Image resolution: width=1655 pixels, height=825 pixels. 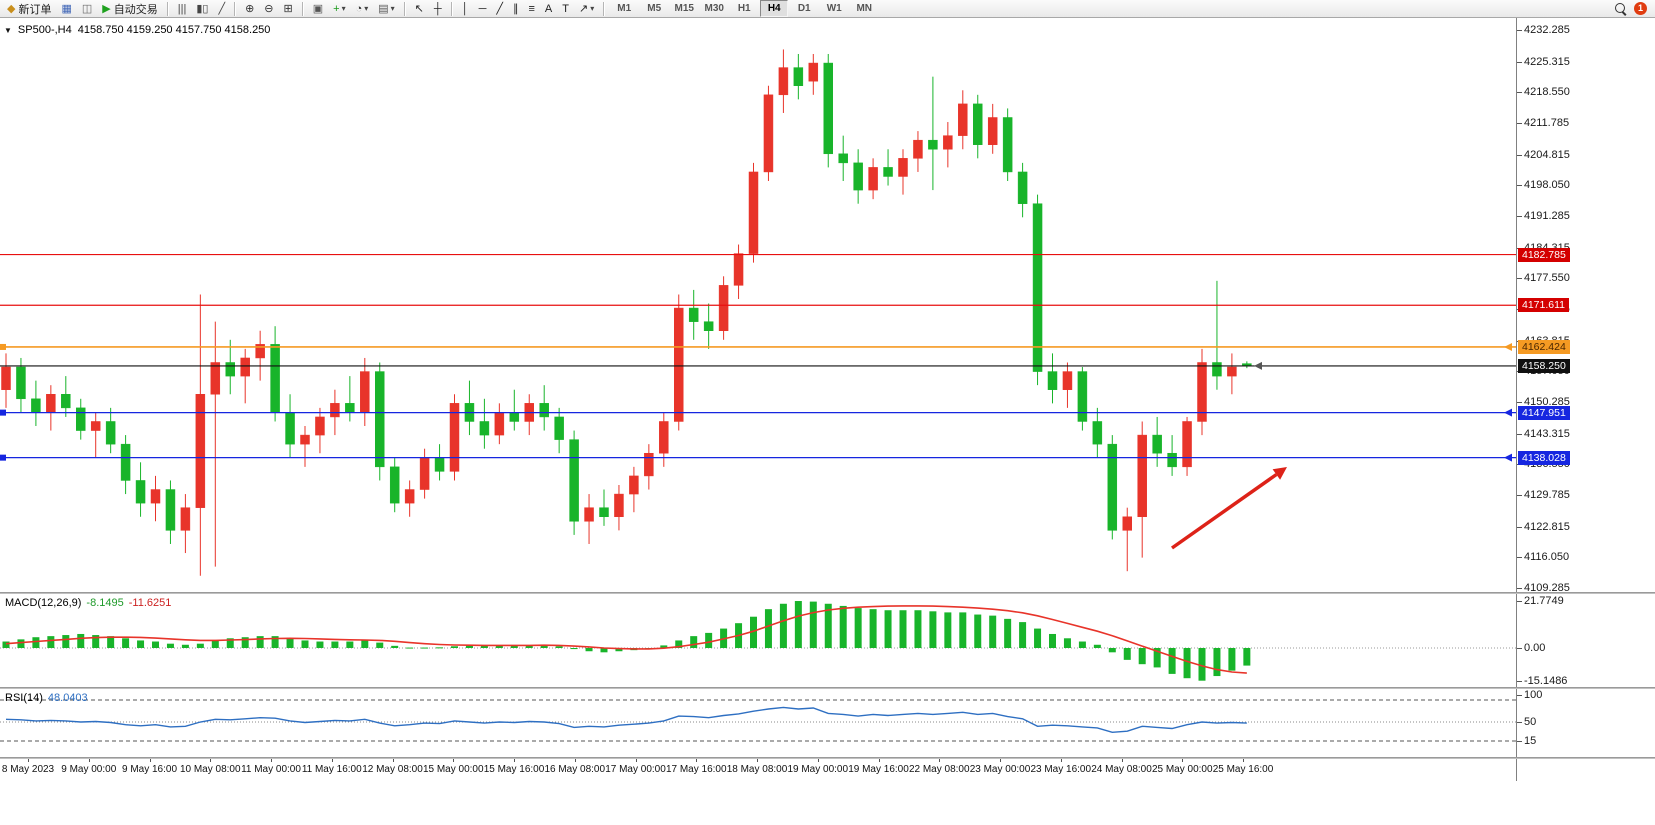 I want to click on line-chart-button: ╱, so click(x=221, y=9).